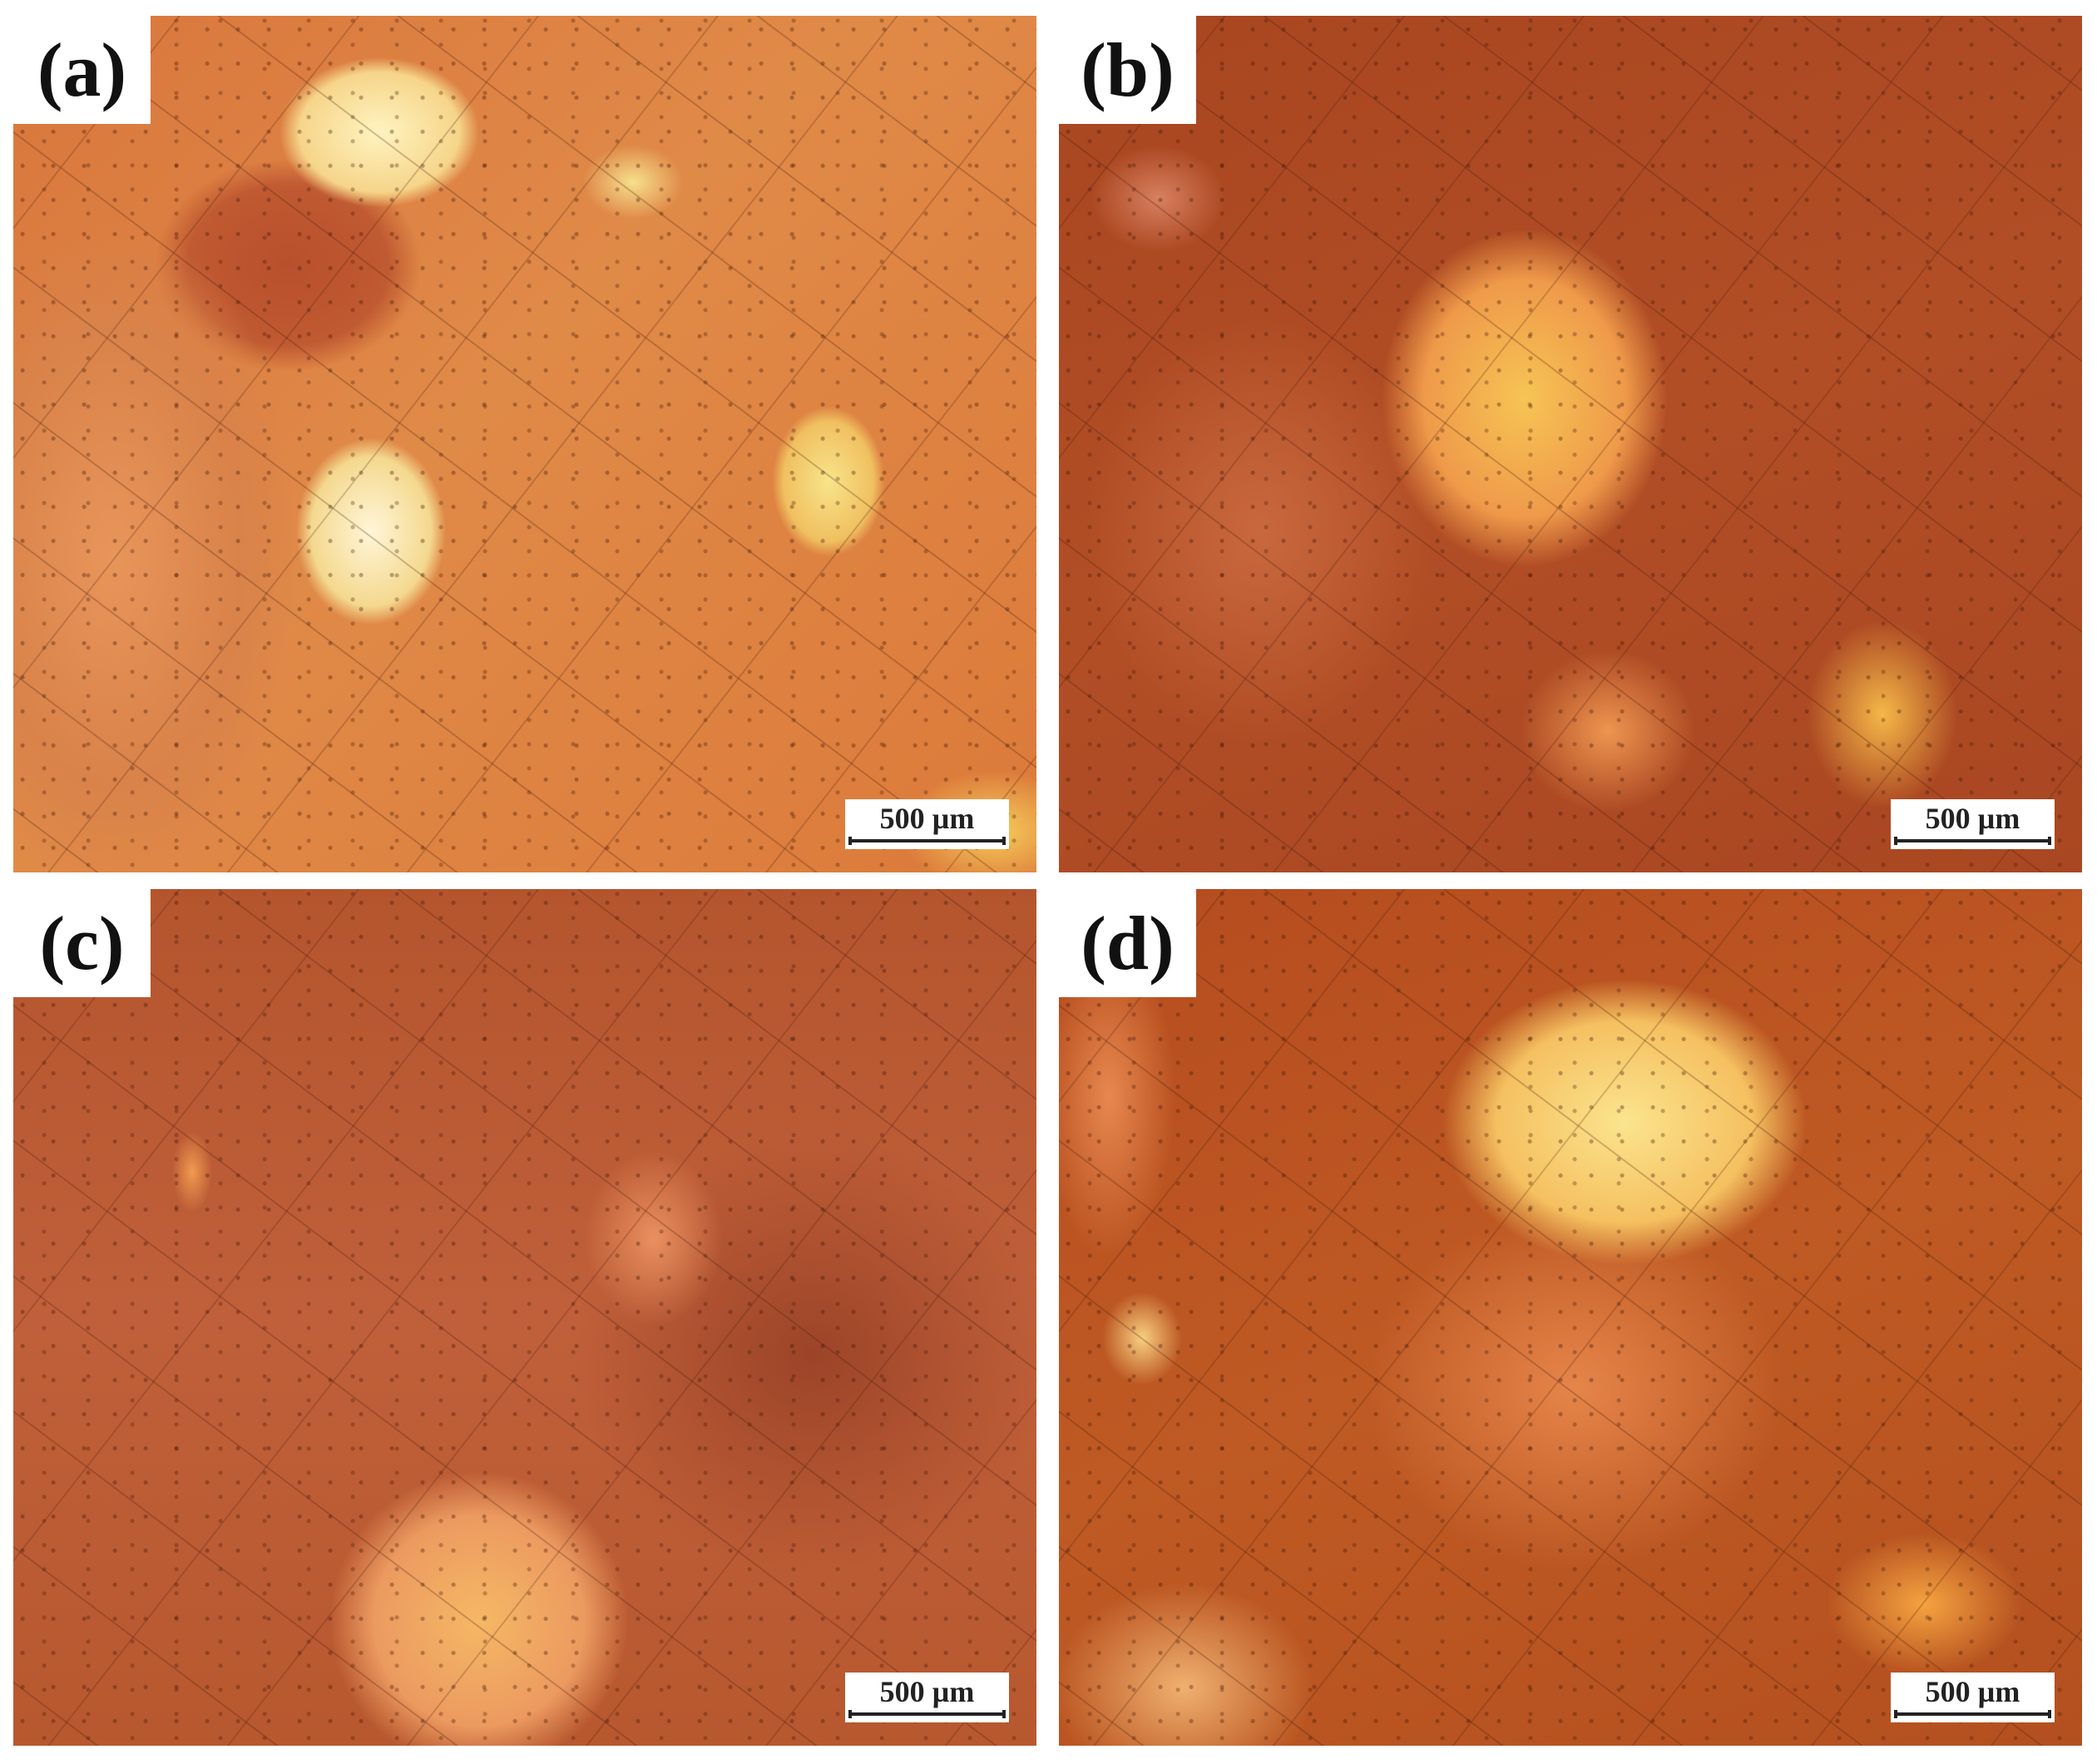 Image resolution: width=2097 pixels, height=1764 pixels. Describe the element at coordinates (82, 943) in the screenshot. I see `panel-label: (c)` at that location.